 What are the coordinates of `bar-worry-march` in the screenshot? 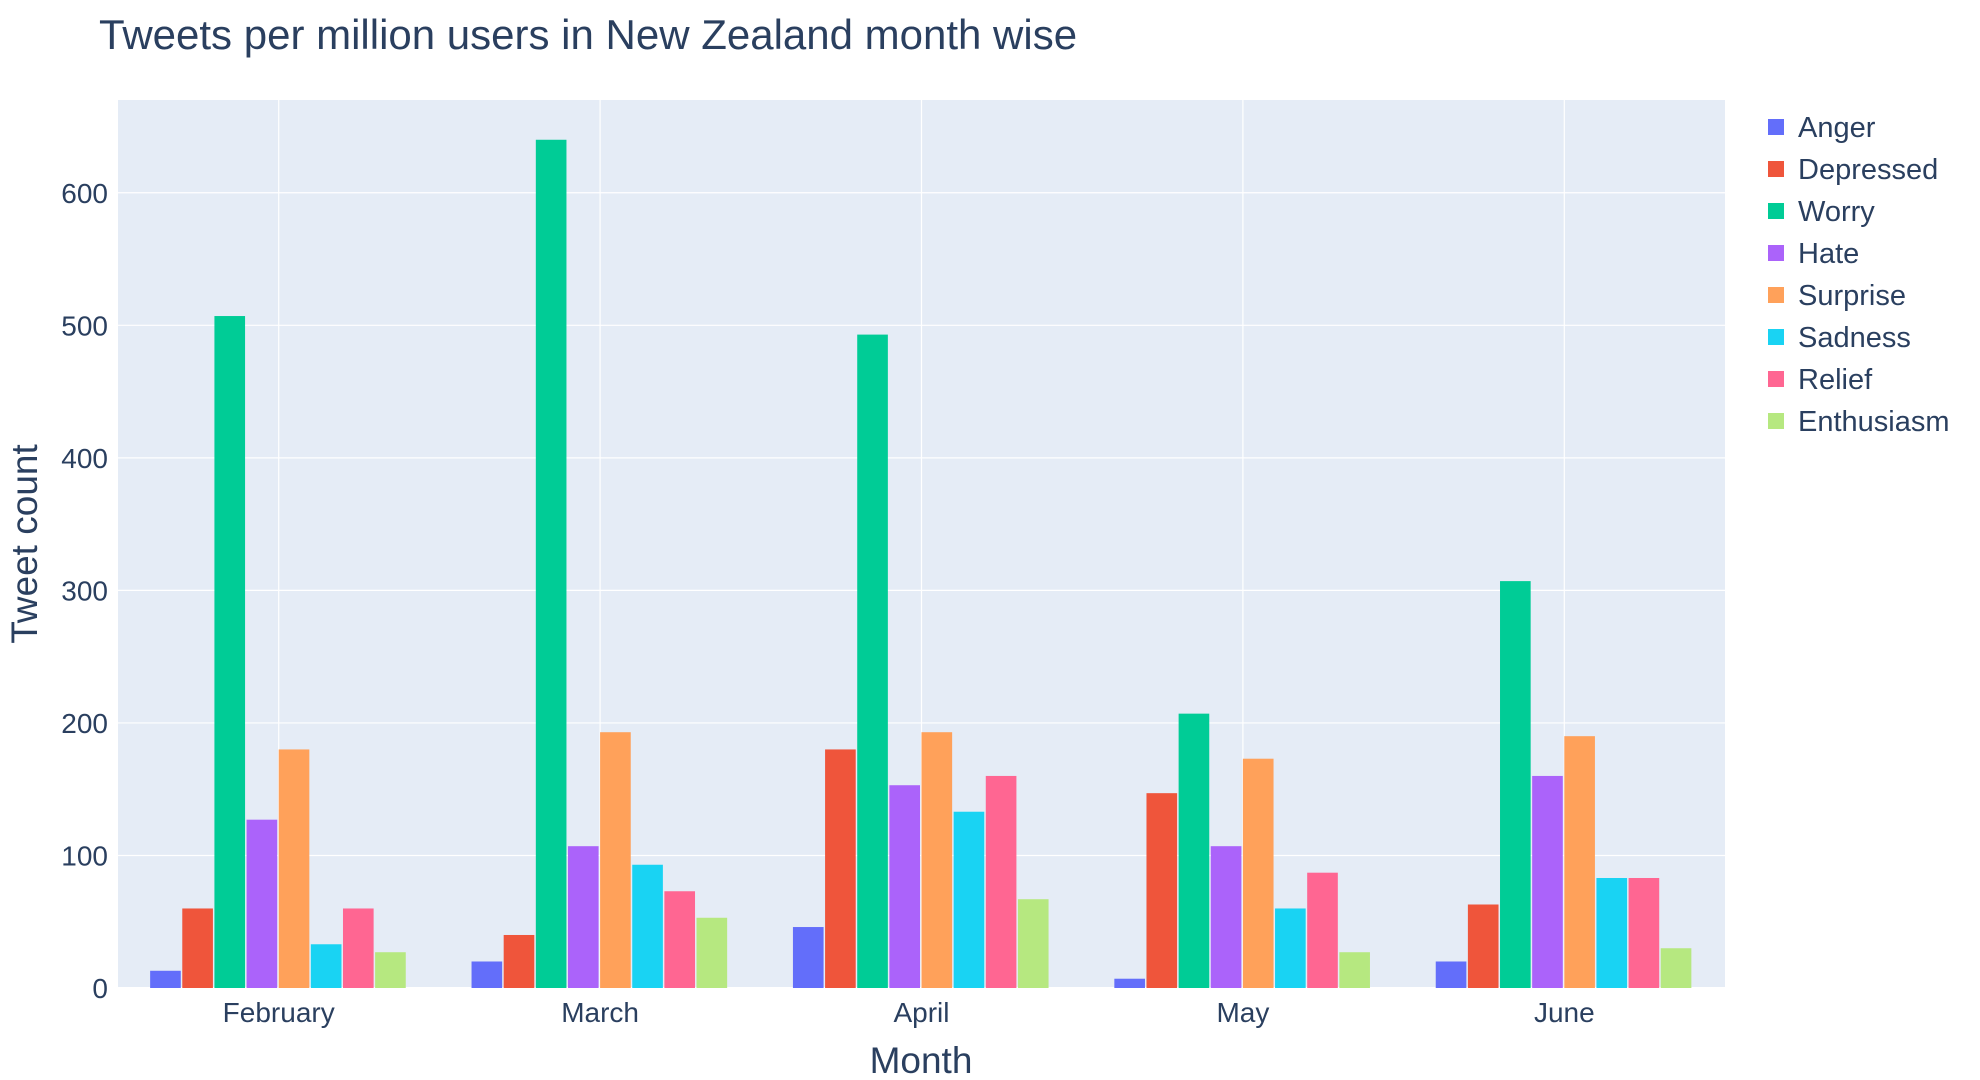 It's located at (551, 563).